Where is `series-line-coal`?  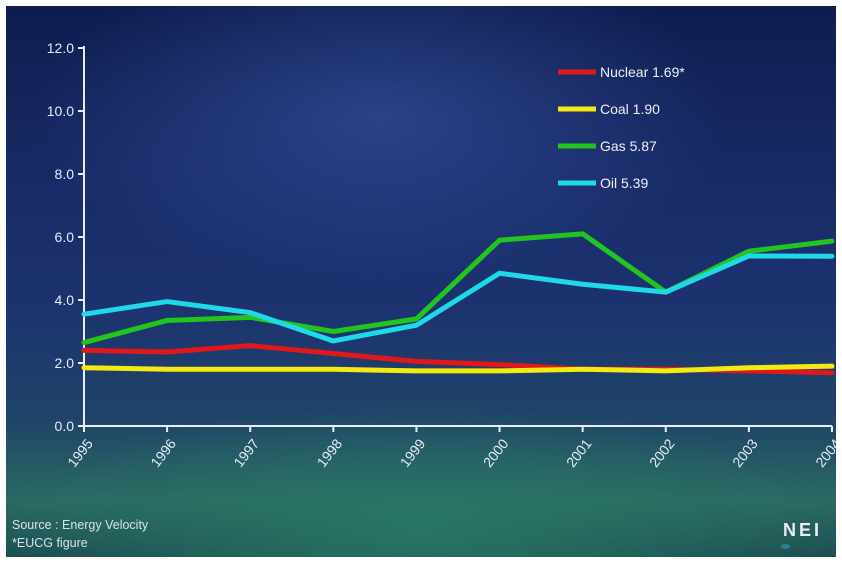 series-line-coal is located at coordinates (458, 368).